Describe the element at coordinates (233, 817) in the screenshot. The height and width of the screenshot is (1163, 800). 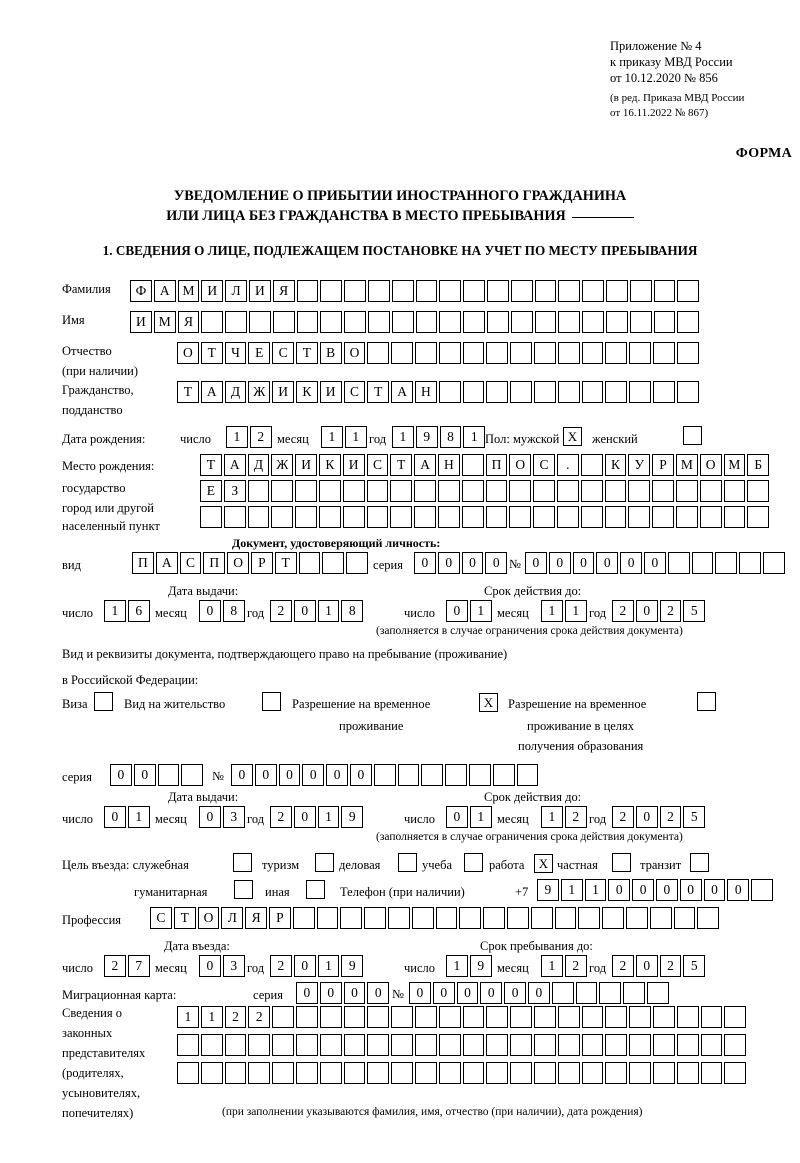
I see `char-box: 3` at that location.